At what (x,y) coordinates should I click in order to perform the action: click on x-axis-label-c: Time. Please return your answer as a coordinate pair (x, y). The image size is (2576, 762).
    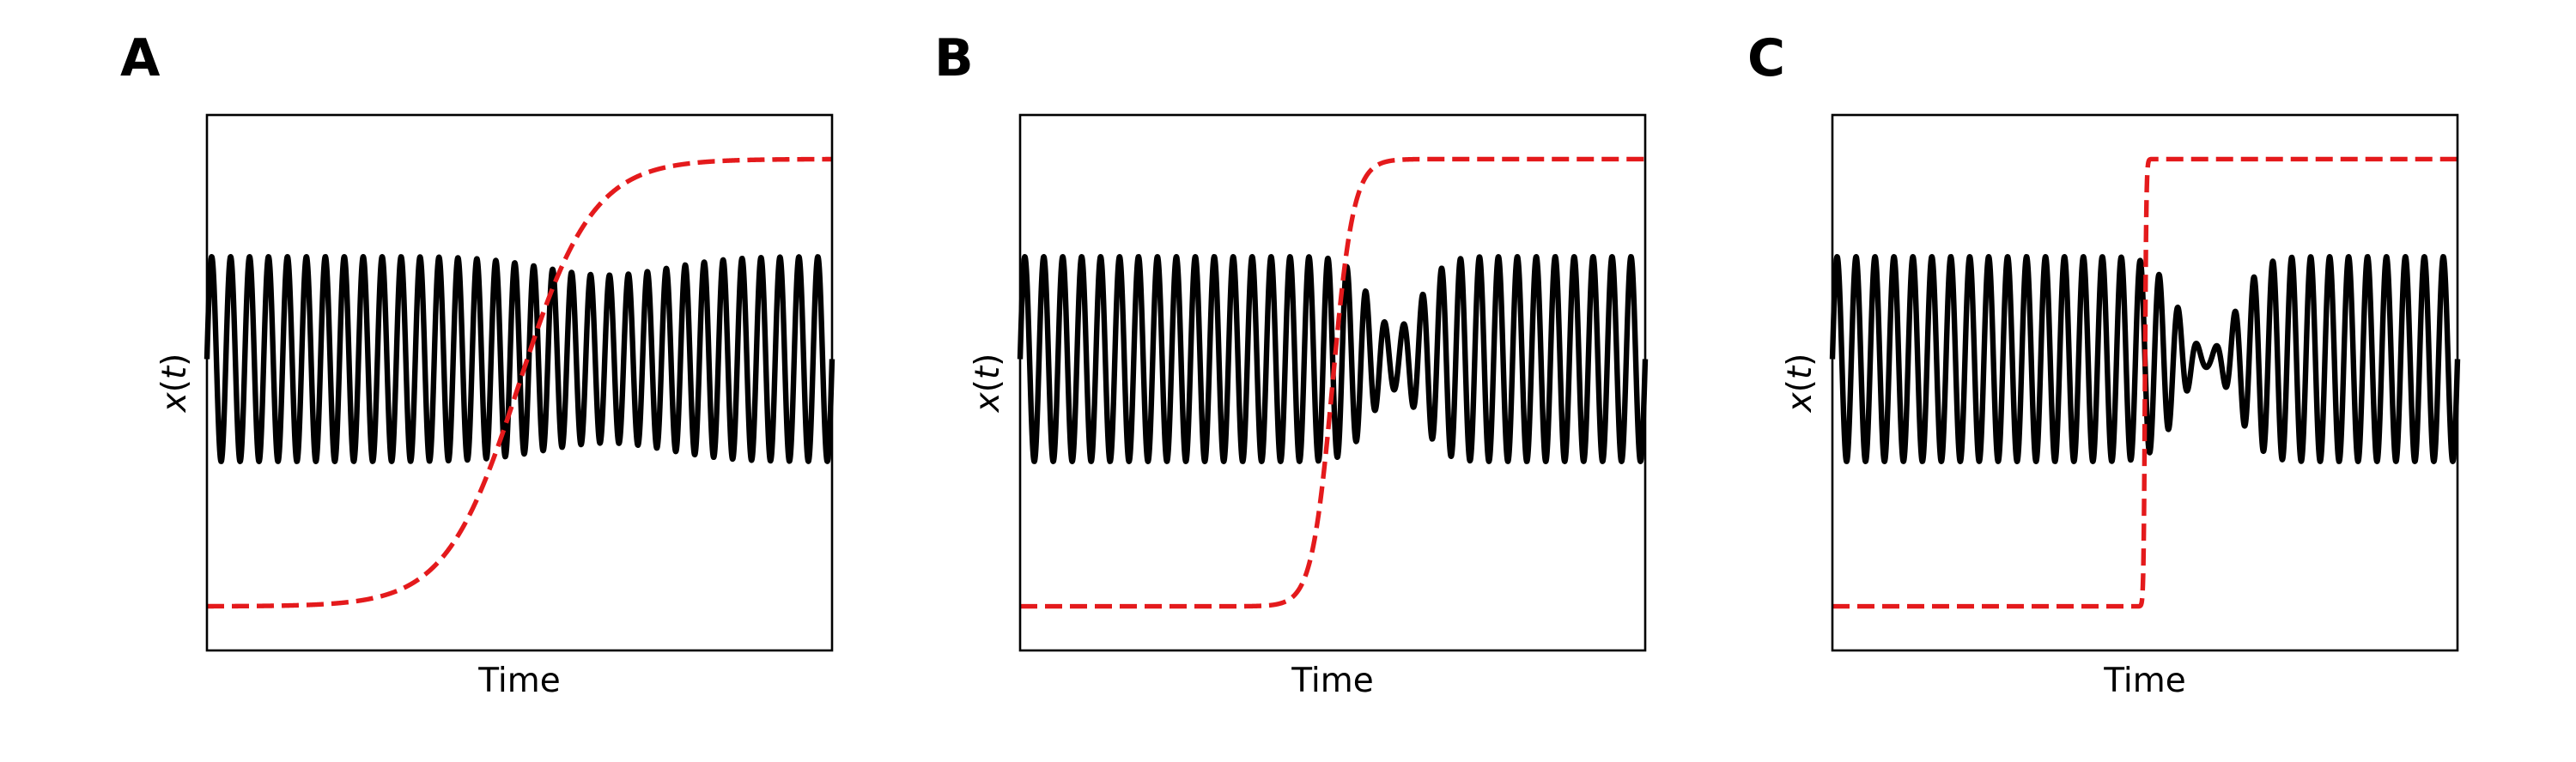
    Looking at the image, I should click on (2144, 681).